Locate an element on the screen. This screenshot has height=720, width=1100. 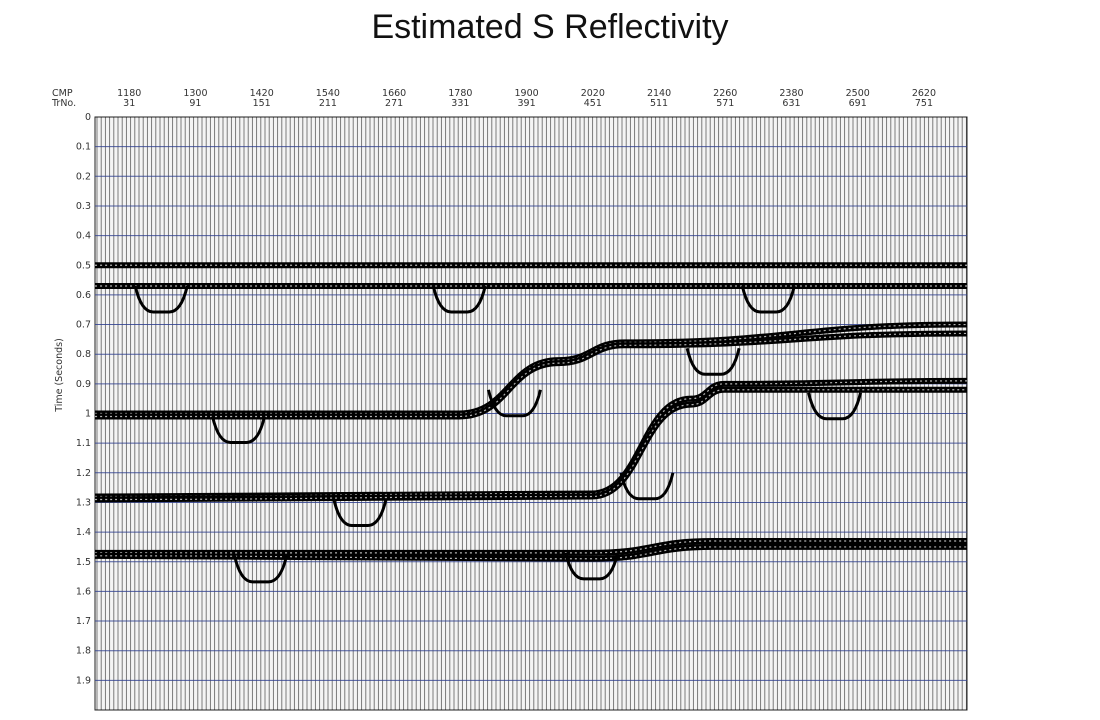
time-tick-label: 1.8 is located at coordinates (83, 651).